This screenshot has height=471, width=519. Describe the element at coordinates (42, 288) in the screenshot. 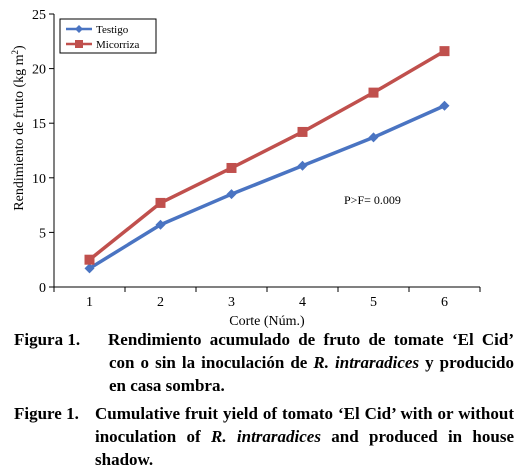

I see `y-tick-label: 0` at that location.